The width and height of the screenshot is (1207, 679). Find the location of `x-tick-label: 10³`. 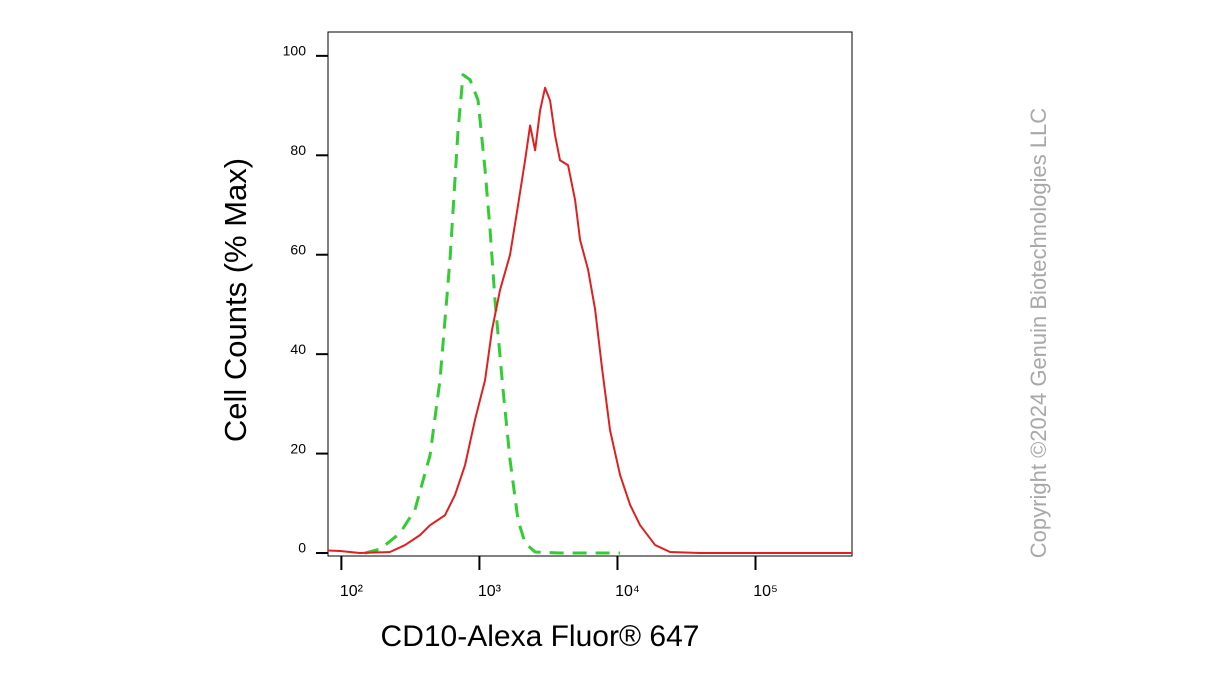

x-tick-label: 10³ is located at coordinates (490, 591).